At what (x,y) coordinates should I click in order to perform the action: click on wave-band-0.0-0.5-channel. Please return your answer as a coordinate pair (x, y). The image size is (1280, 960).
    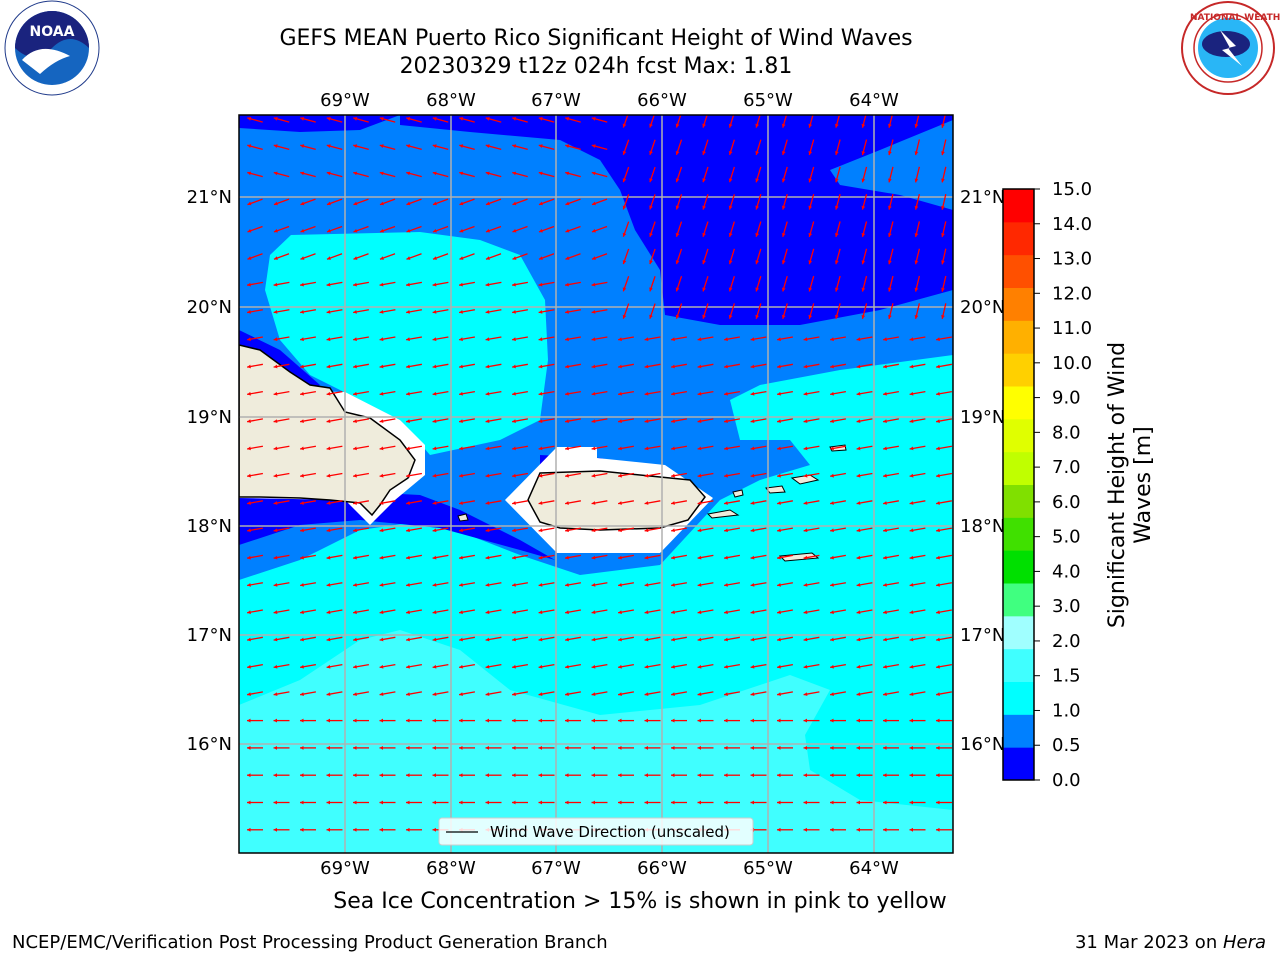
    Looking at the image, I should click on (397, 525).